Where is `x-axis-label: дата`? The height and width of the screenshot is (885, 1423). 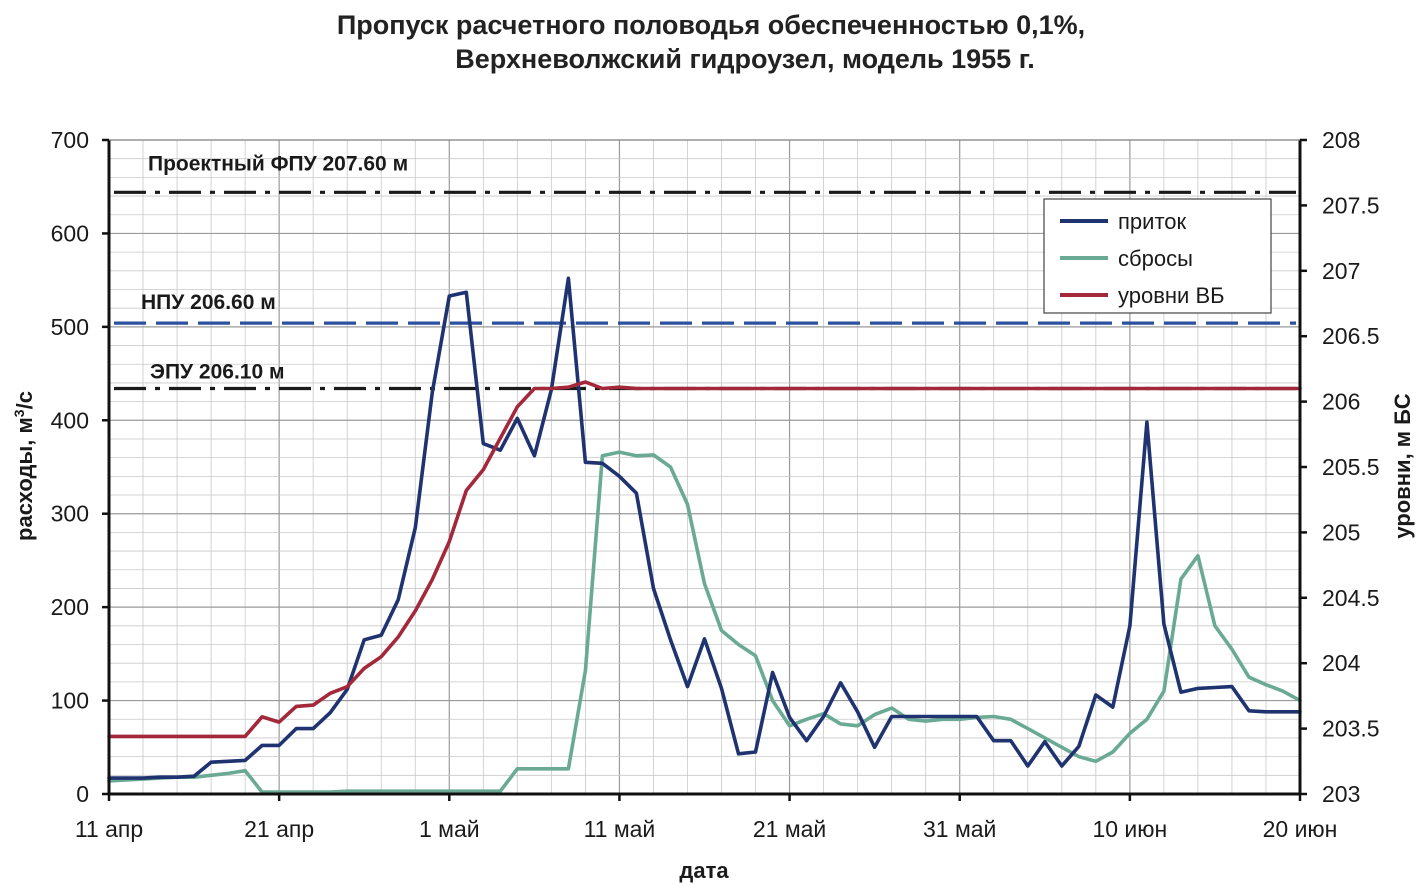 x-axis-label: дата is located at coordinates (704, 870).